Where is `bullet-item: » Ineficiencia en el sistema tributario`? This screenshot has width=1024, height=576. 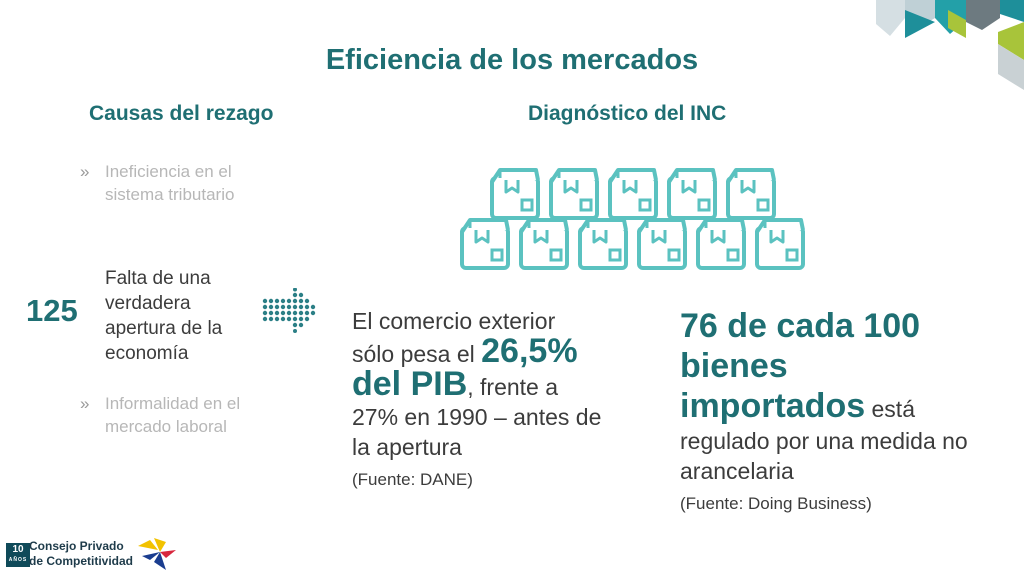
bullet-item: » Ineficiencia en el sistema tributario is located at coordinates (165, 183).